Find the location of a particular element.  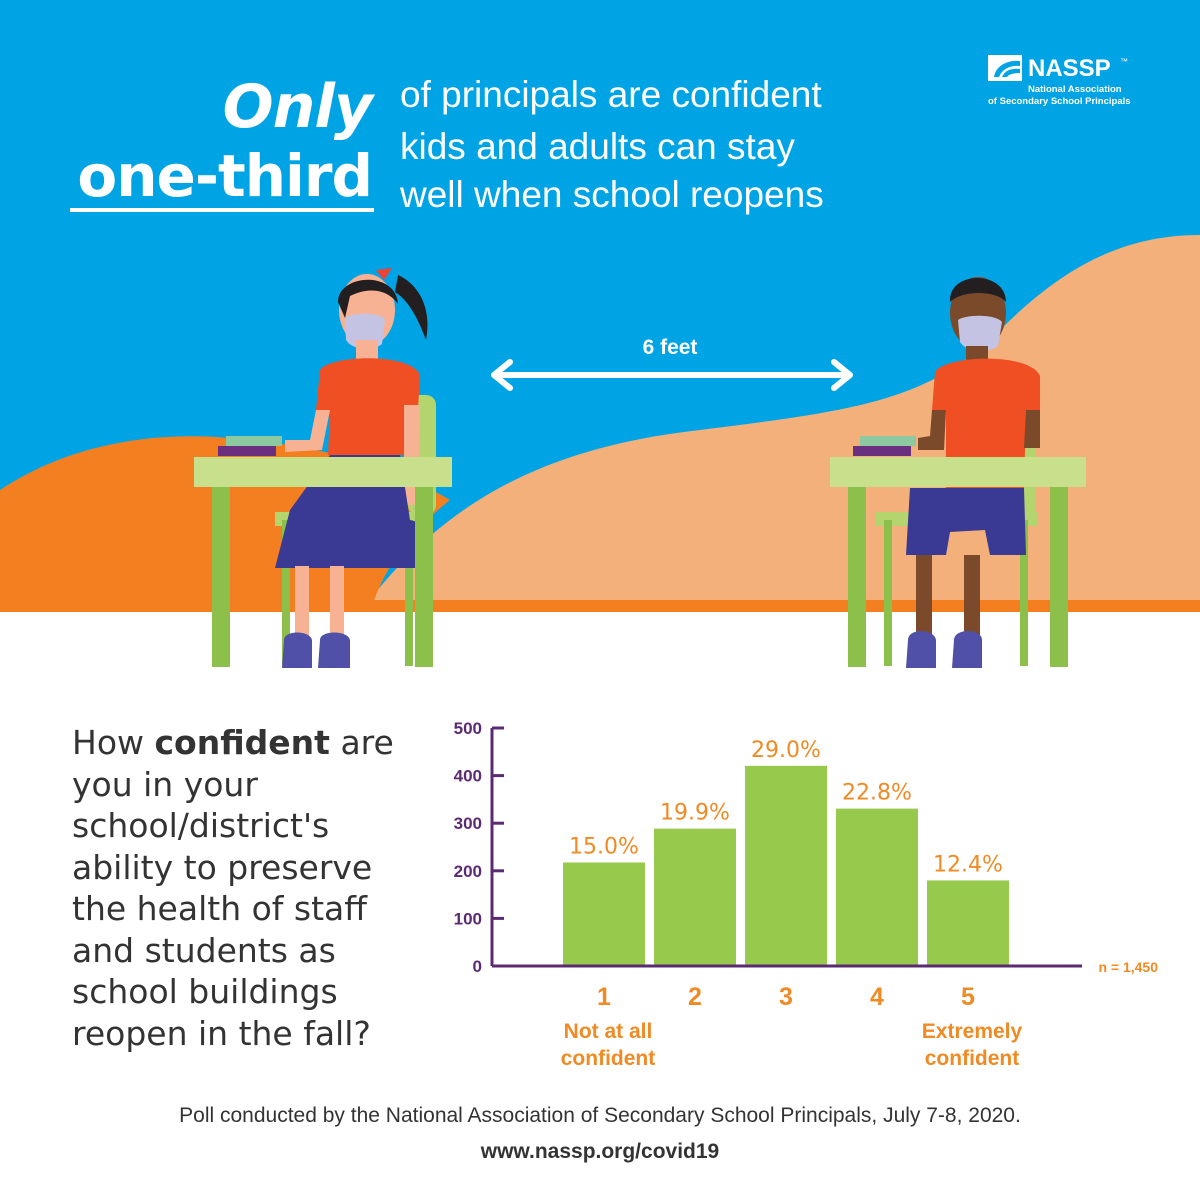

headline-rest-line3: well when school reopens is located at coordinates (612, 194).